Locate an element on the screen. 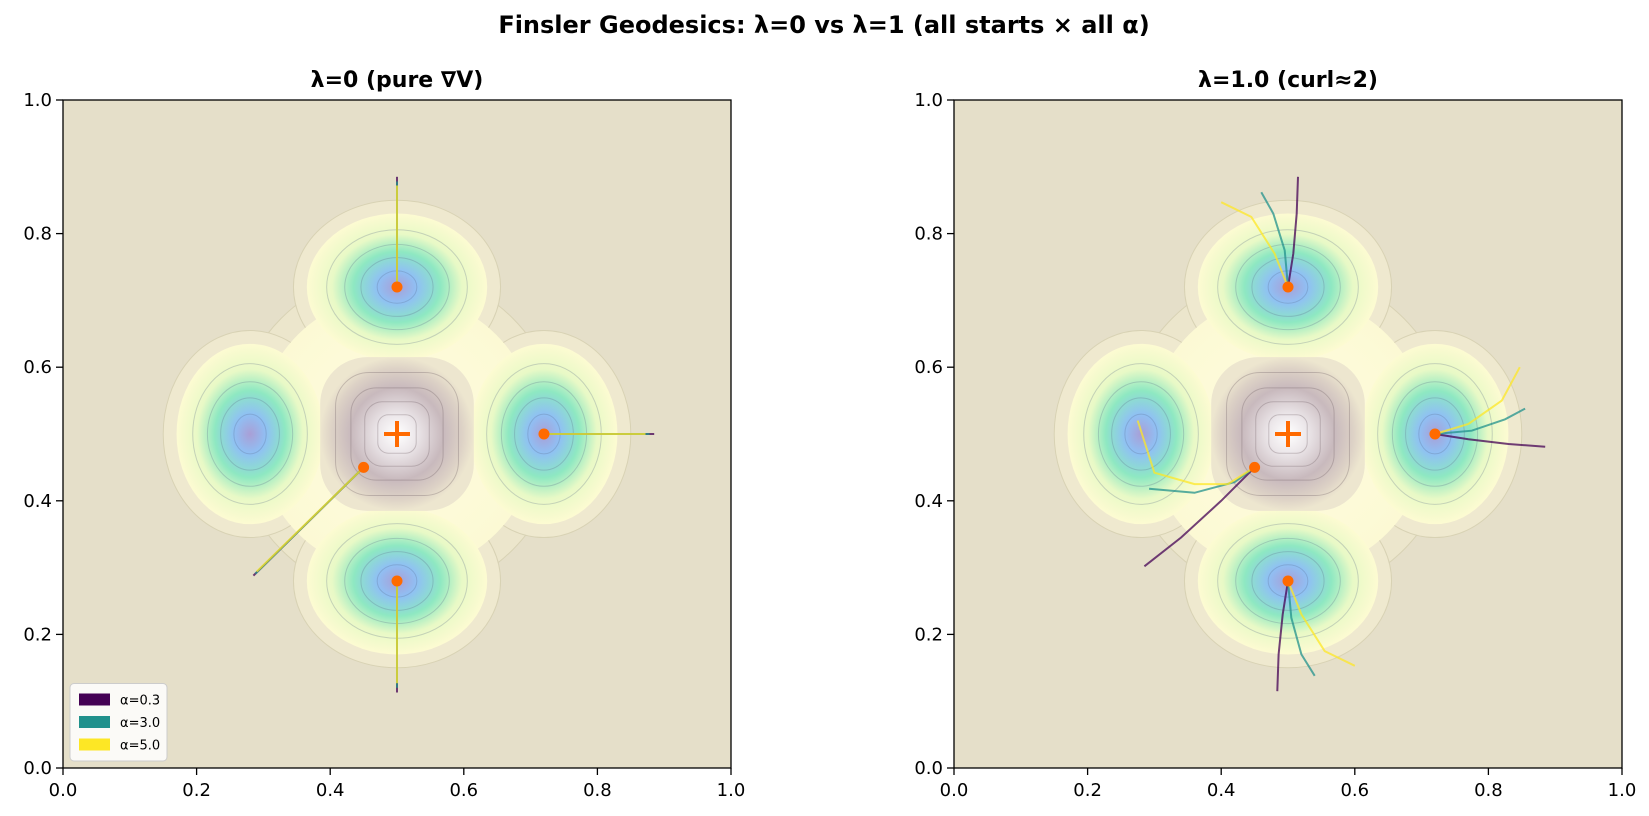 This screenshot has width=1649, height=816. field-well is located at coordinates (250, 434).